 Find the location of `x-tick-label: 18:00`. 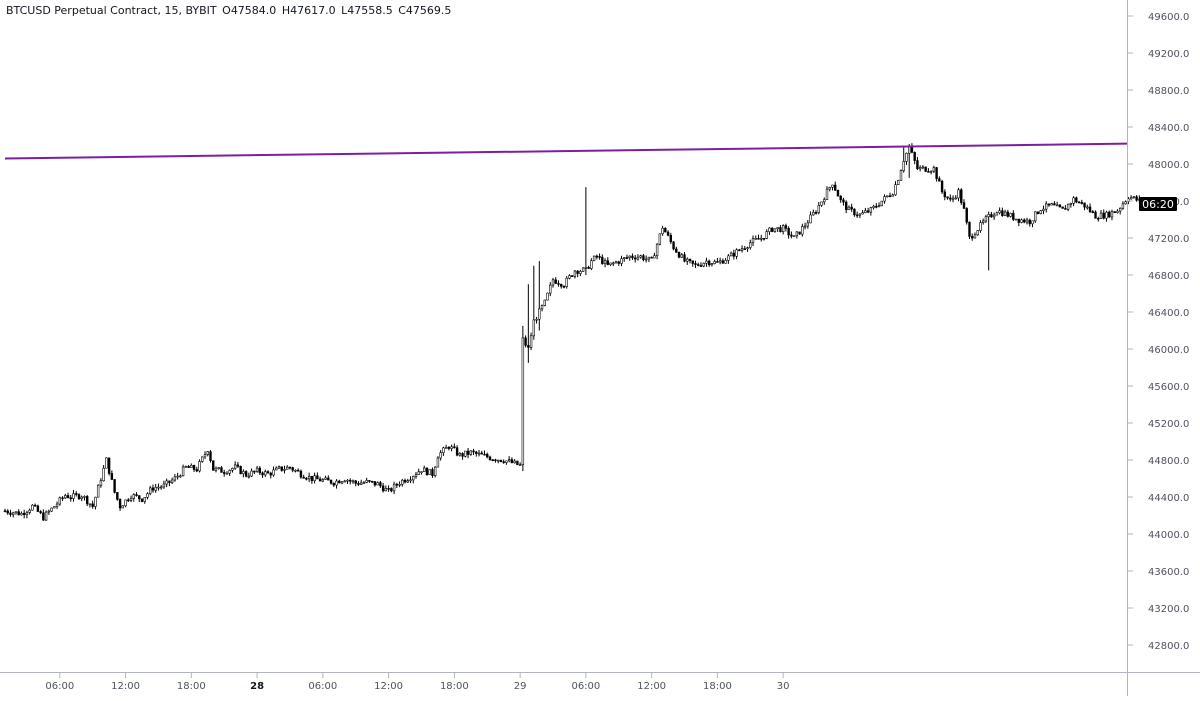

x-tick-label: 18:00 is located at coordinates (717, 686).